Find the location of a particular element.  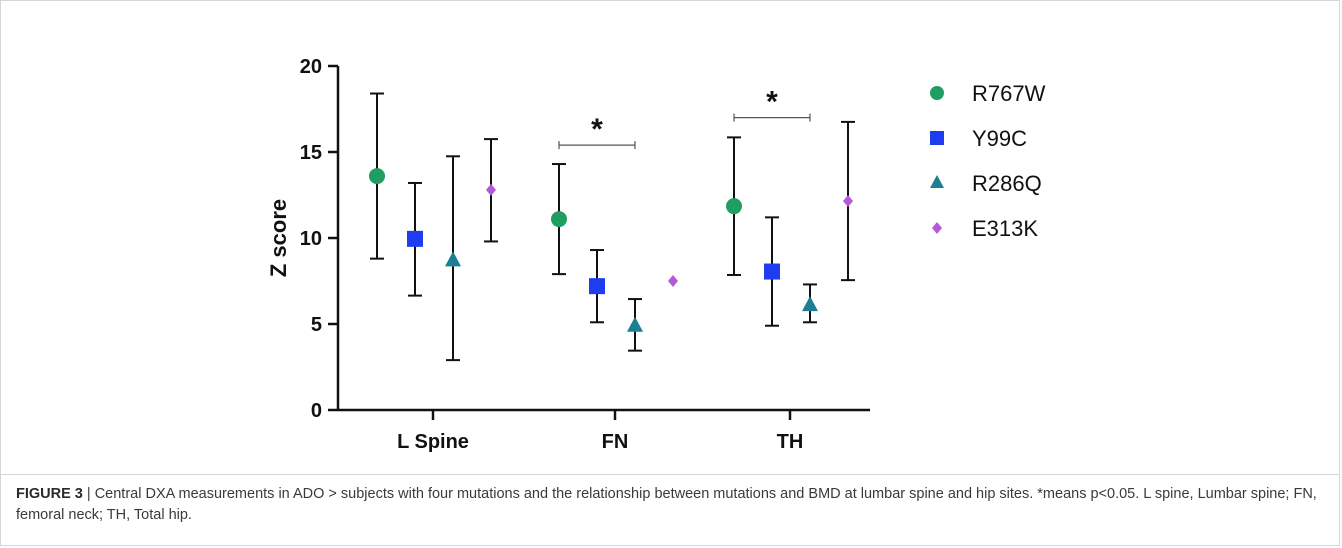

y-tick-label: 0 is located at coordinates (316, 411).